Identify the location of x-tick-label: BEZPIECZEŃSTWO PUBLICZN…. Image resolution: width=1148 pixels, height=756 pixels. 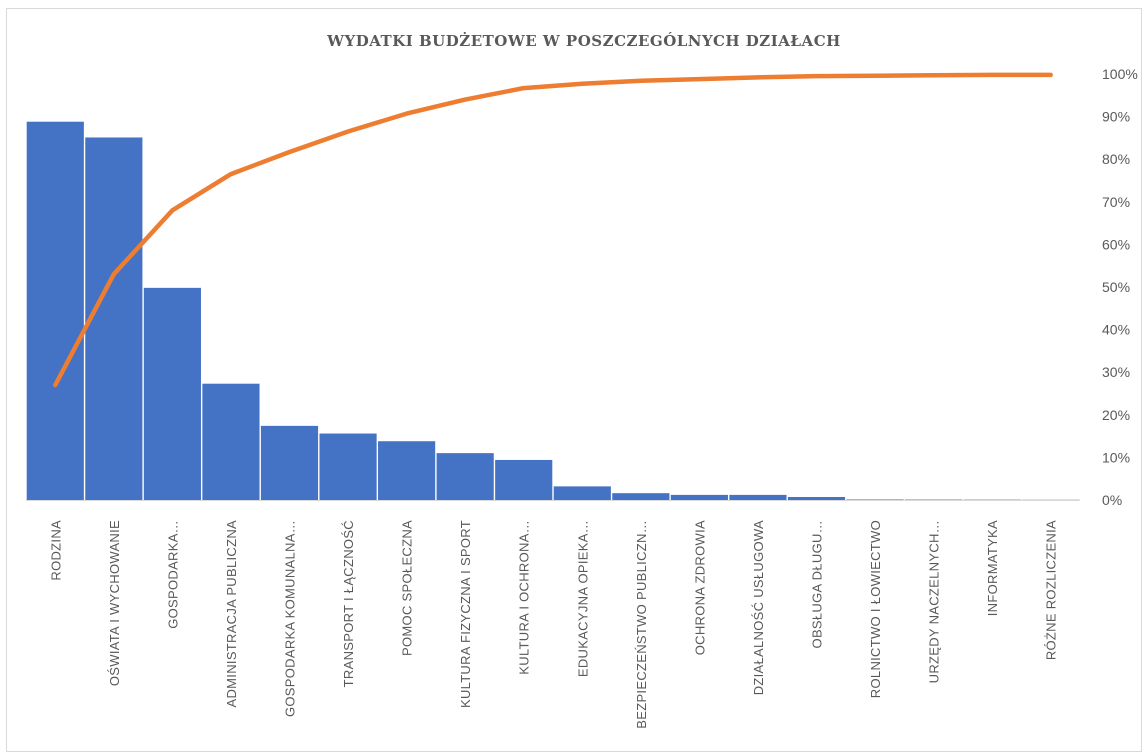
(641, 624).